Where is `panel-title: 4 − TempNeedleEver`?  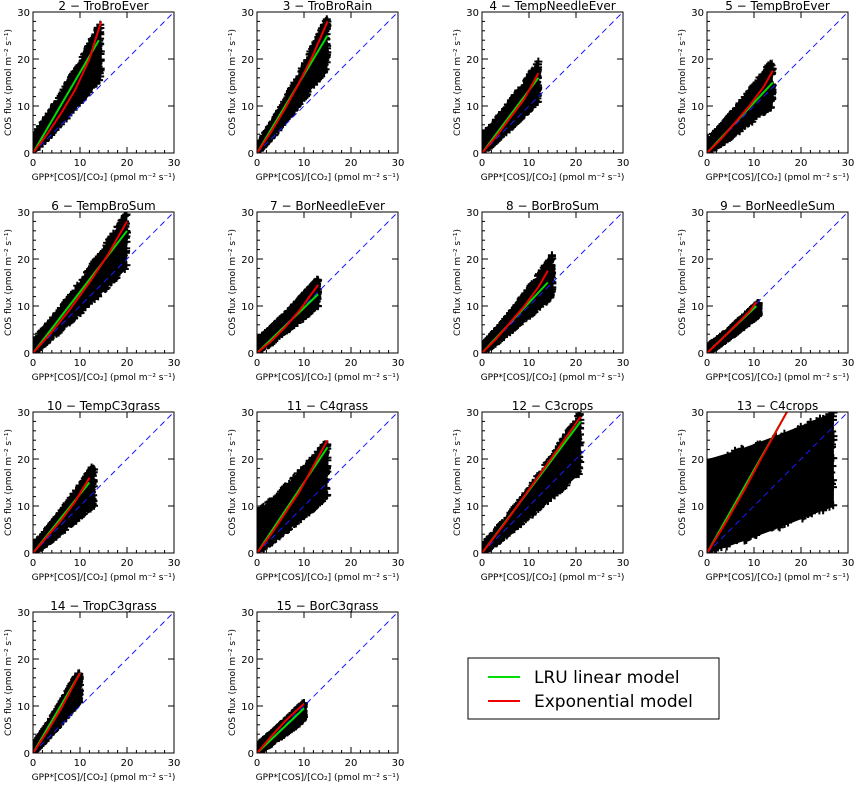
panel-title: 4 − TempNeedleEver is located at coordinates (552, 6).